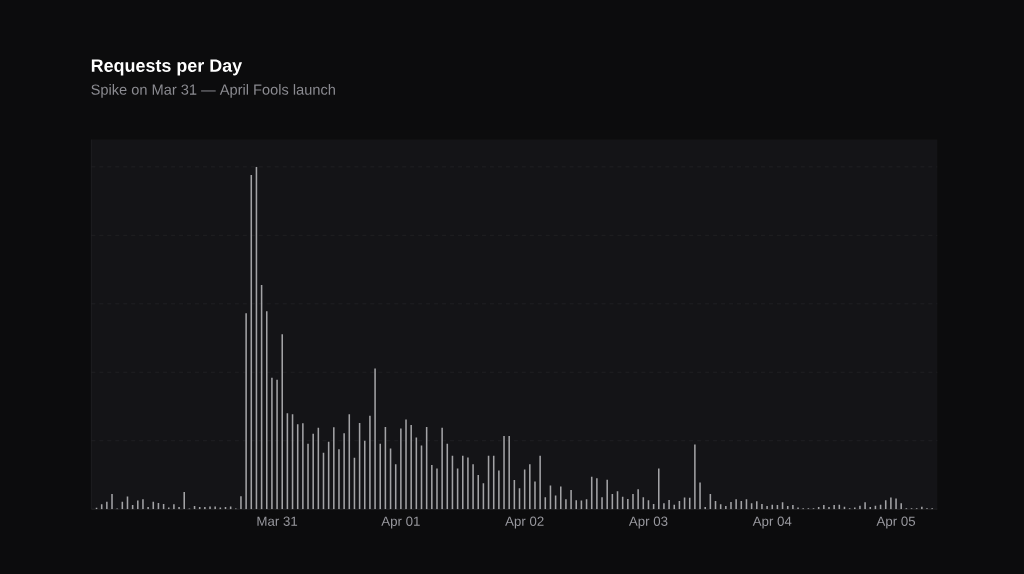 The height and width of the screenshot is (574, 1024). What do you see at coordinates (277, 521) in the screenshot?
I see `x-tick-label: Mar 31` at bounding box center [277, 521].